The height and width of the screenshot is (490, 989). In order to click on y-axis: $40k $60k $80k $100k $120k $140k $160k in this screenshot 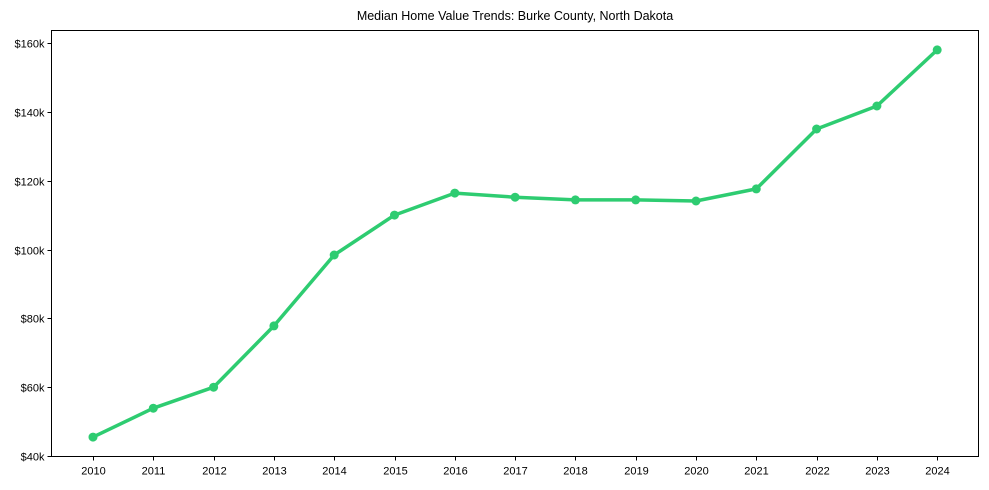, I will do `click(33, 251)`.